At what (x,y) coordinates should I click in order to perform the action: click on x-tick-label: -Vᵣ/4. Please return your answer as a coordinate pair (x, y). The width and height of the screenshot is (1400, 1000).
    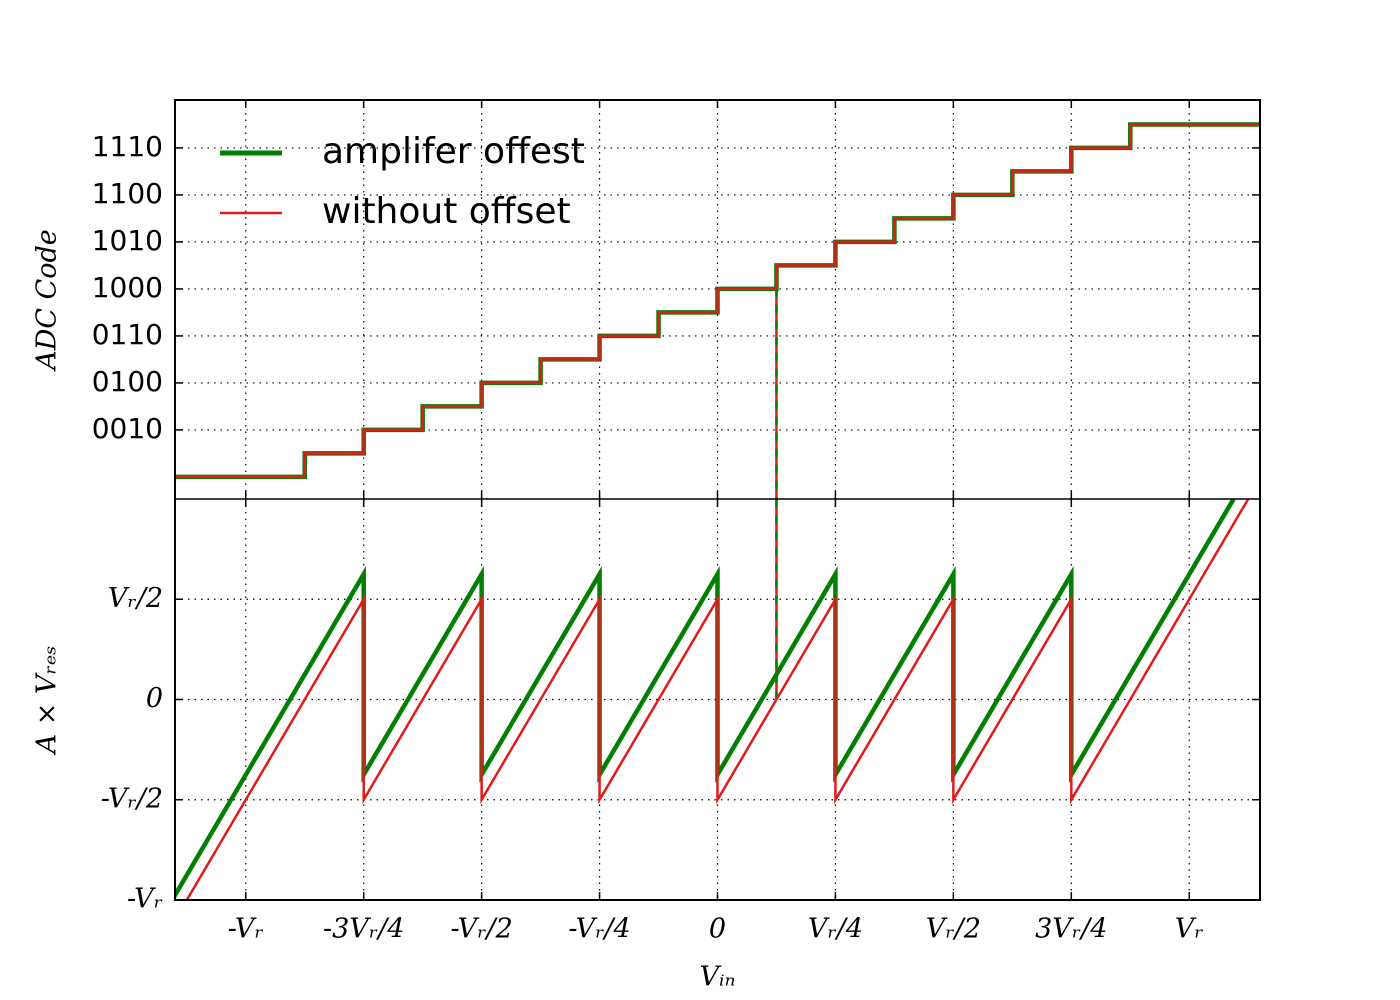
    Looking at the image, I should click on (599, 929).